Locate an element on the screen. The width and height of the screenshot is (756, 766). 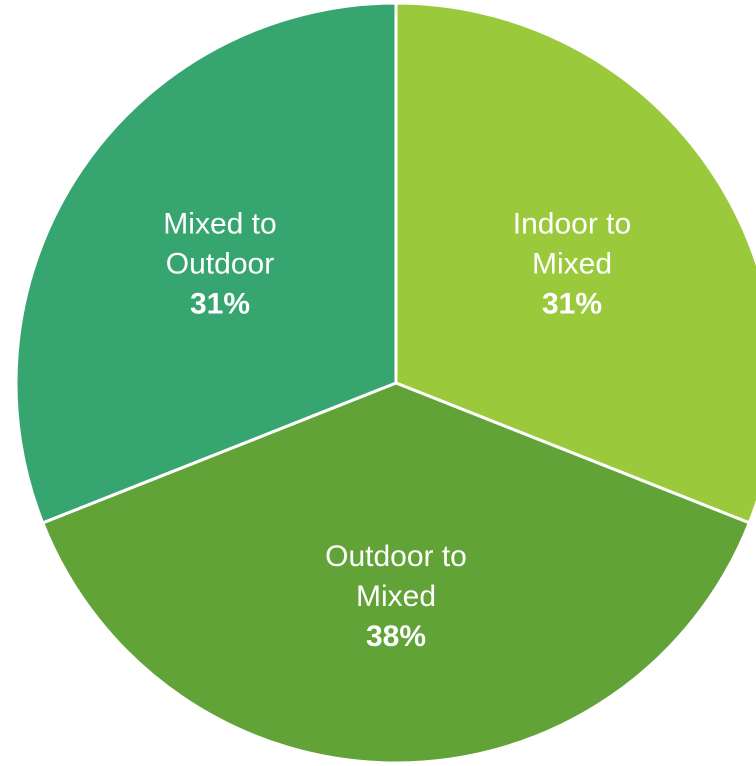
slice-label-line: Outdoor is located at coordinates (220, 263).